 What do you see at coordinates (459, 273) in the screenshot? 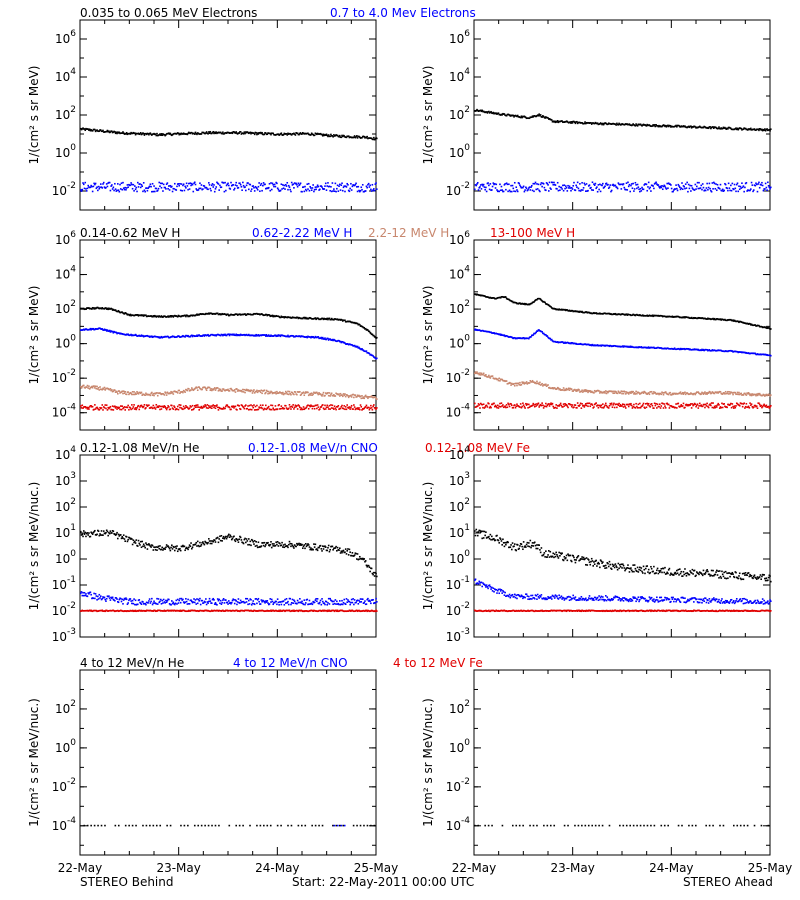
I see `y-tick-label: 104` at bounding box center [459, 273].